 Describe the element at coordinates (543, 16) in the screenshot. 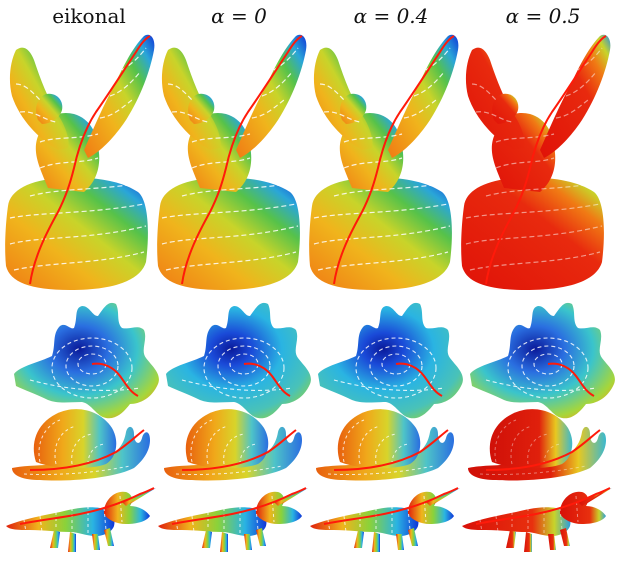

I see `column-header-alpha-0-5: α = 0.5` at that location.